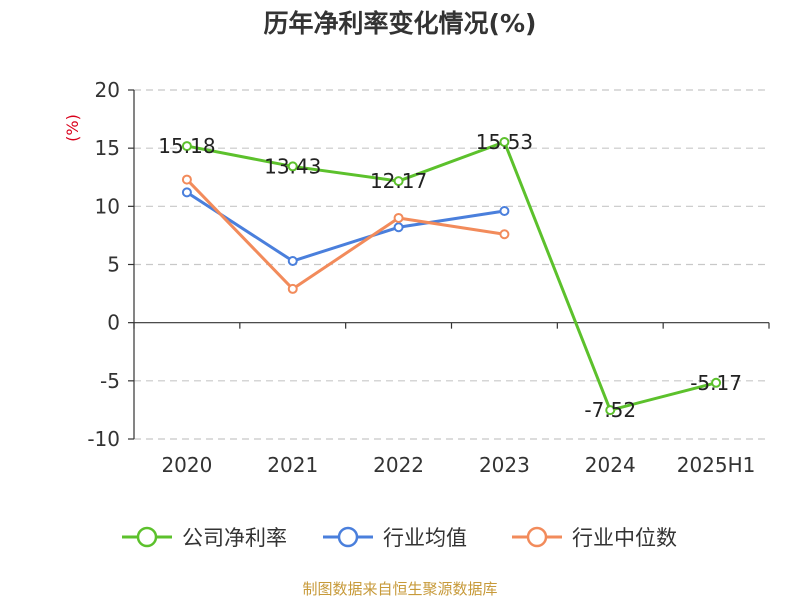  I want to click on x-tick-label: 2025H1, so click(716, 465).